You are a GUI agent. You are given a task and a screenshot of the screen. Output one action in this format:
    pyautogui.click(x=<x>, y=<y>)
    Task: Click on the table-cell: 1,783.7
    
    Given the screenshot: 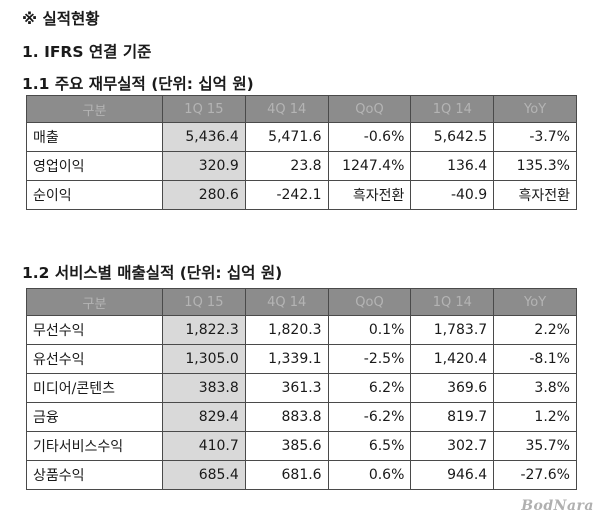 What is the action you would take?
    pyautogui.click(x=452, y=330)
    